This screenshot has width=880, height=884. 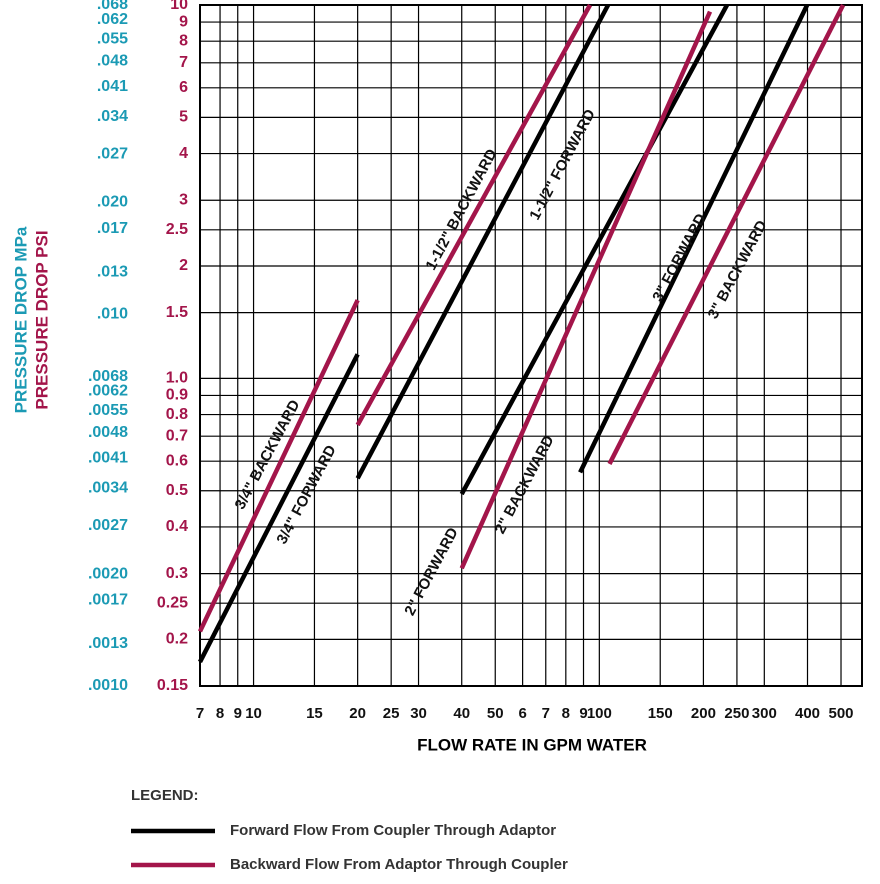 I want to click on series-label: 3" FORWARD, so click(x=679, y=258).